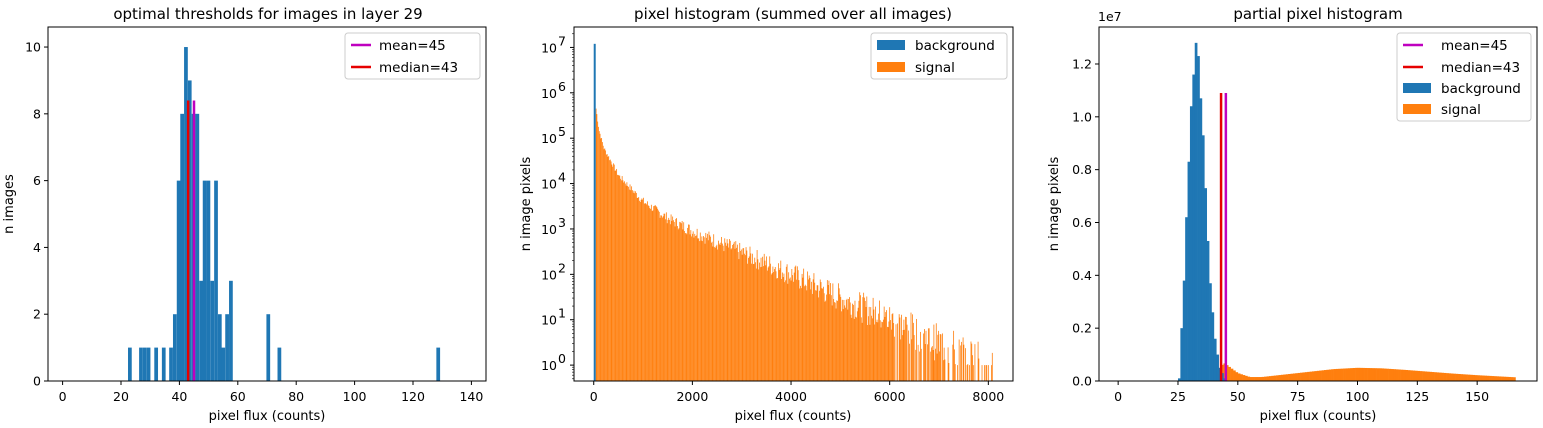 Image resolution: width=1543 pixels, height=428 pixels. What do you see at coordinates (1480, 68) in the screenshot?
I see `panel3-legend-median-label: median=43` at bounding box center [1480, 68].